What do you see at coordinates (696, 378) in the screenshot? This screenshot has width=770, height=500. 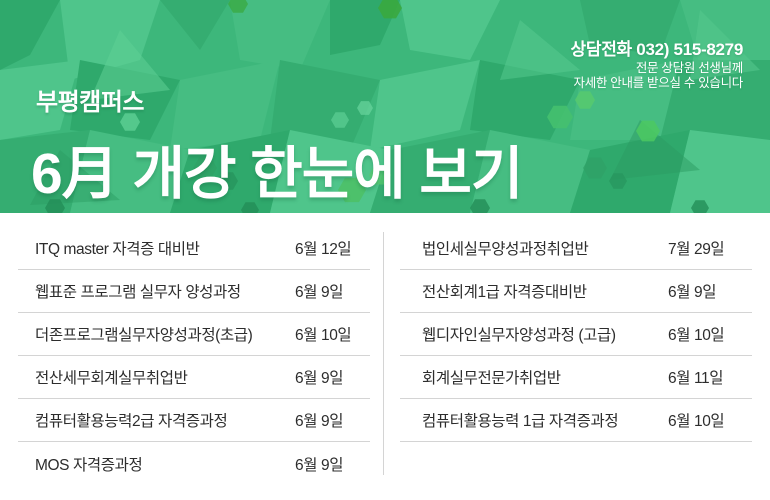 I see `start-date: 6월 11일` at bounding box center [696, 378].